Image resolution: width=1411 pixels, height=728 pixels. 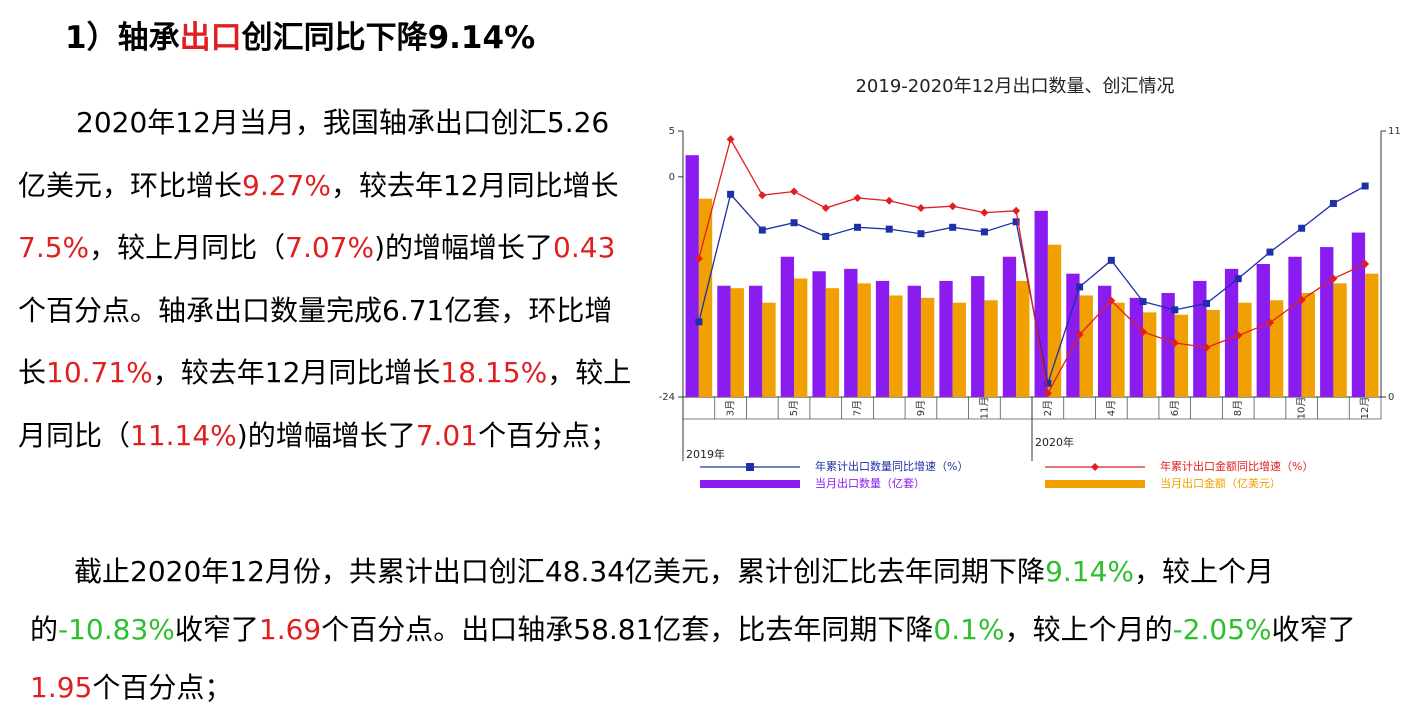 I want to click on text-run: -10.83%, so click(x=116, y=629).